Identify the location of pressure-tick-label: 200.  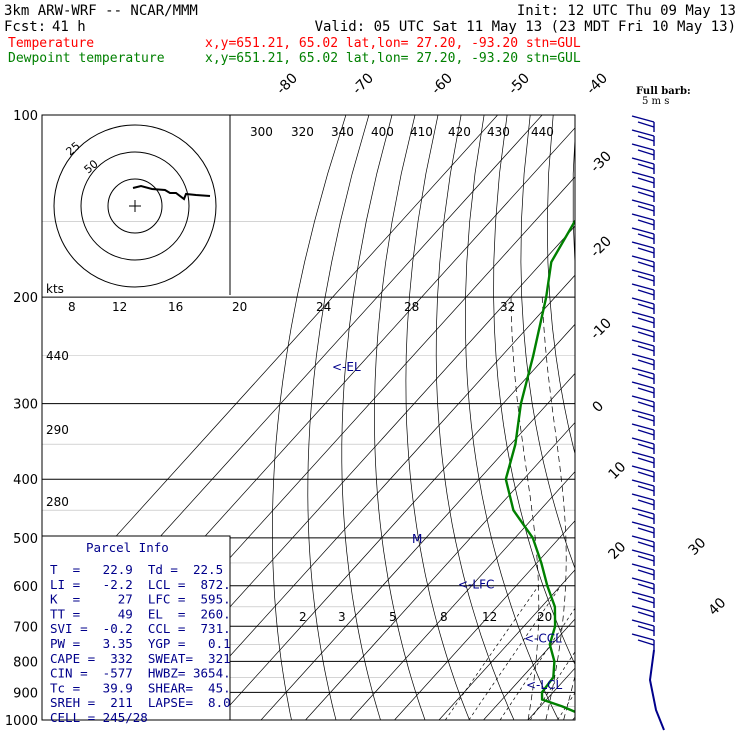
(25, 298).